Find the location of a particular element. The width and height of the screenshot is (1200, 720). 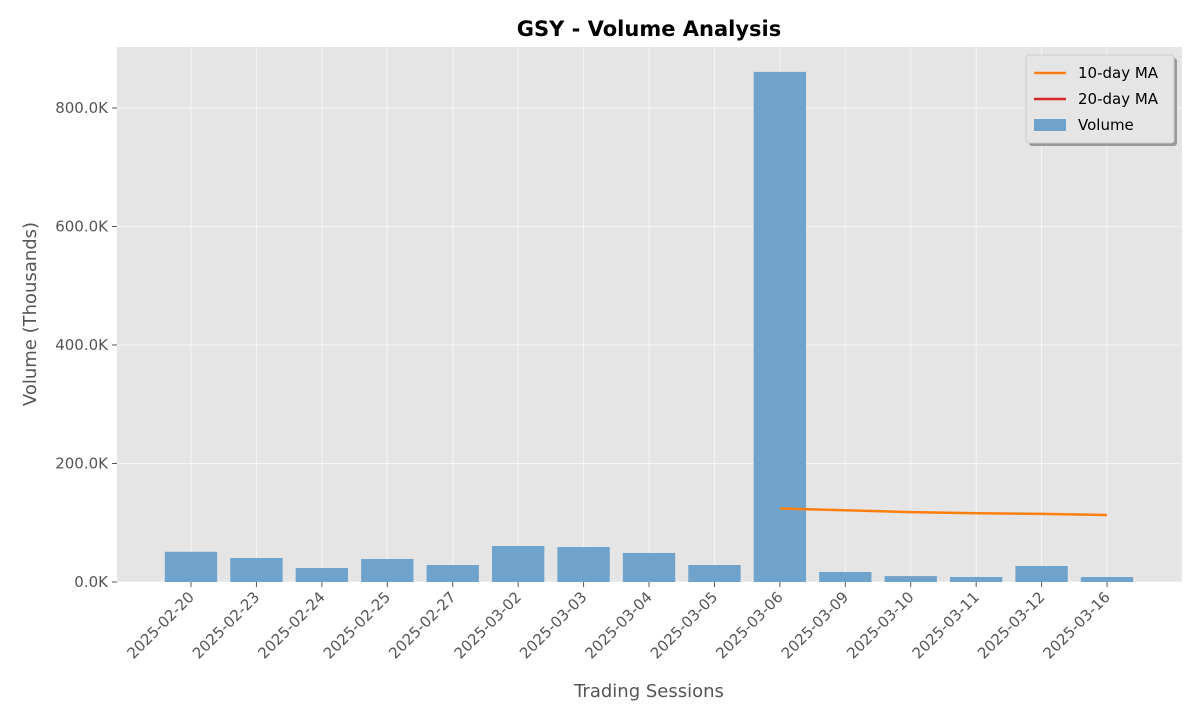

x-tick-label: 2025-03-11 is located at coordinates (946, 625).